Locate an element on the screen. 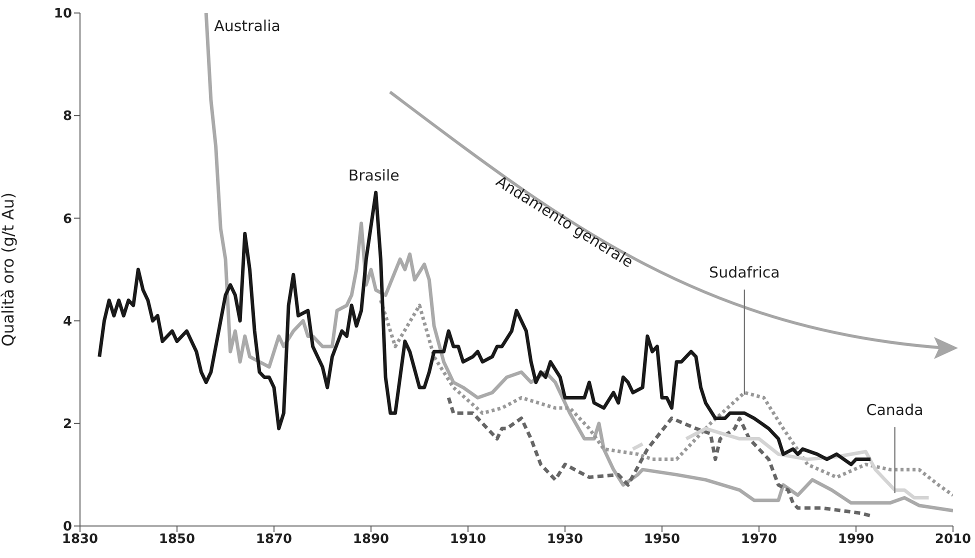  x-tick-label: 1890 is located at coordinates (371, 540).